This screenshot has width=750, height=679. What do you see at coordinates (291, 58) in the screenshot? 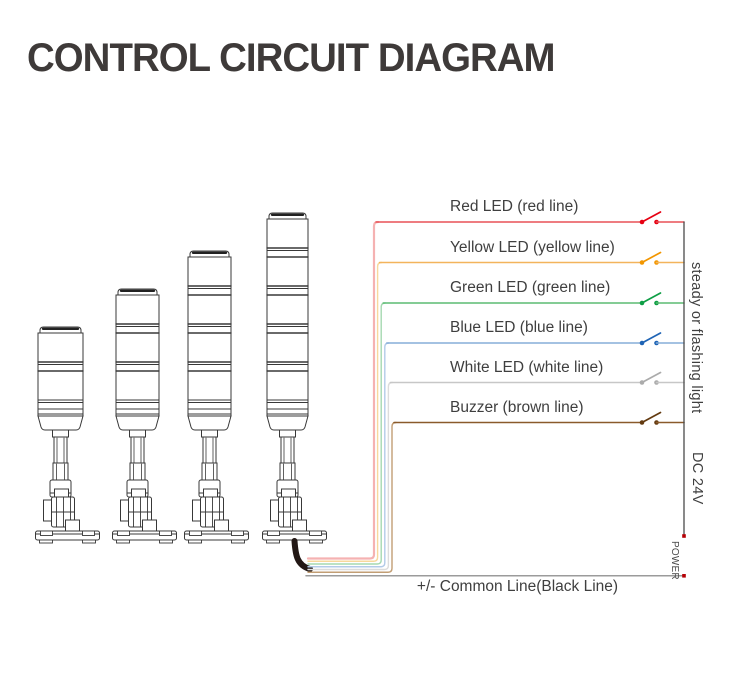
I see `page-title: CONTROL CIRCUIT DIAGRAM` at bounding box center [291, 58].